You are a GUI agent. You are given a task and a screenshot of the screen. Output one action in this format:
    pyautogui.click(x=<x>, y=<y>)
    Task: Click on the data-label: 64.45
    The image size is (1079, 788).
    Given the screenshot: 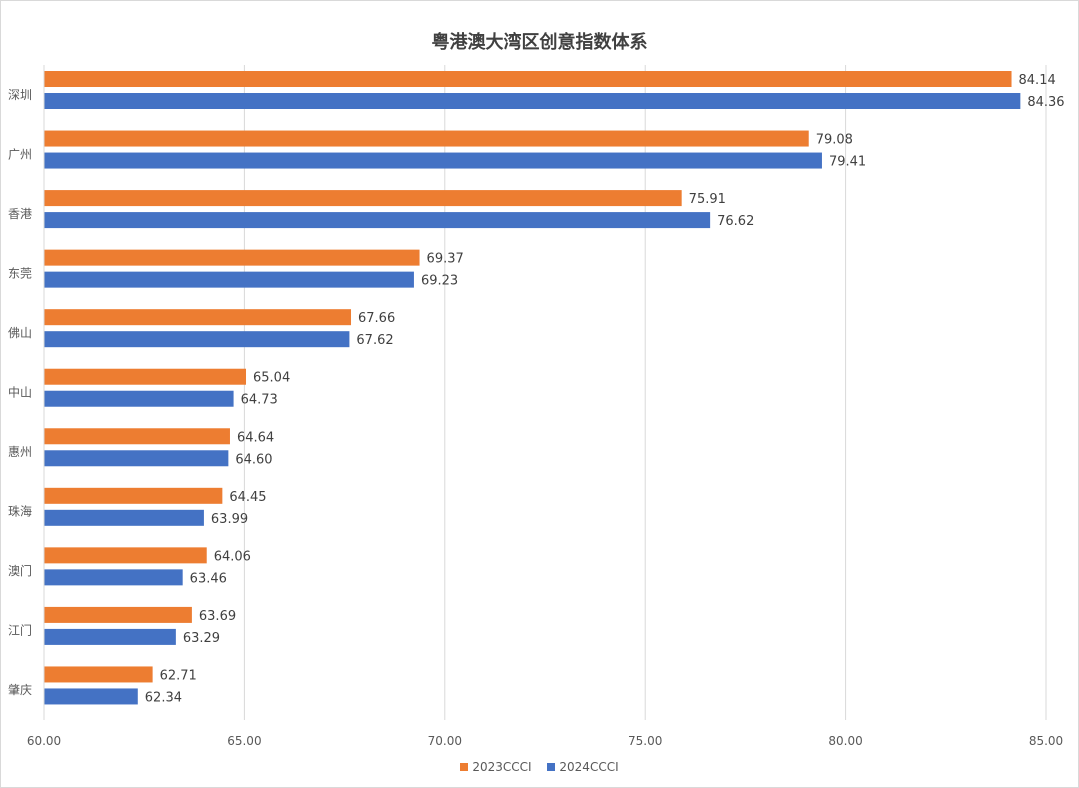 What is the action you would take?
    pyautogui.click(x=247, y=497)
    